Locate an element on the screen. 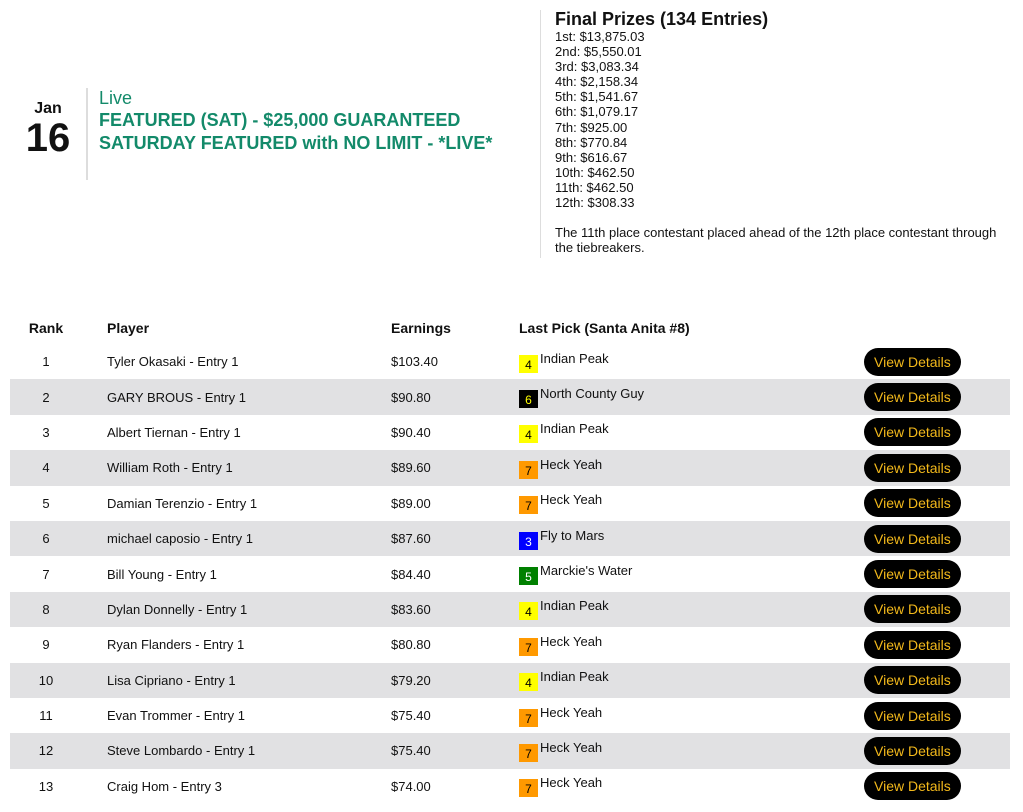 The height and width of the screenshot is (812, 1023). rank: 3 is located at coordinates (46, 432).